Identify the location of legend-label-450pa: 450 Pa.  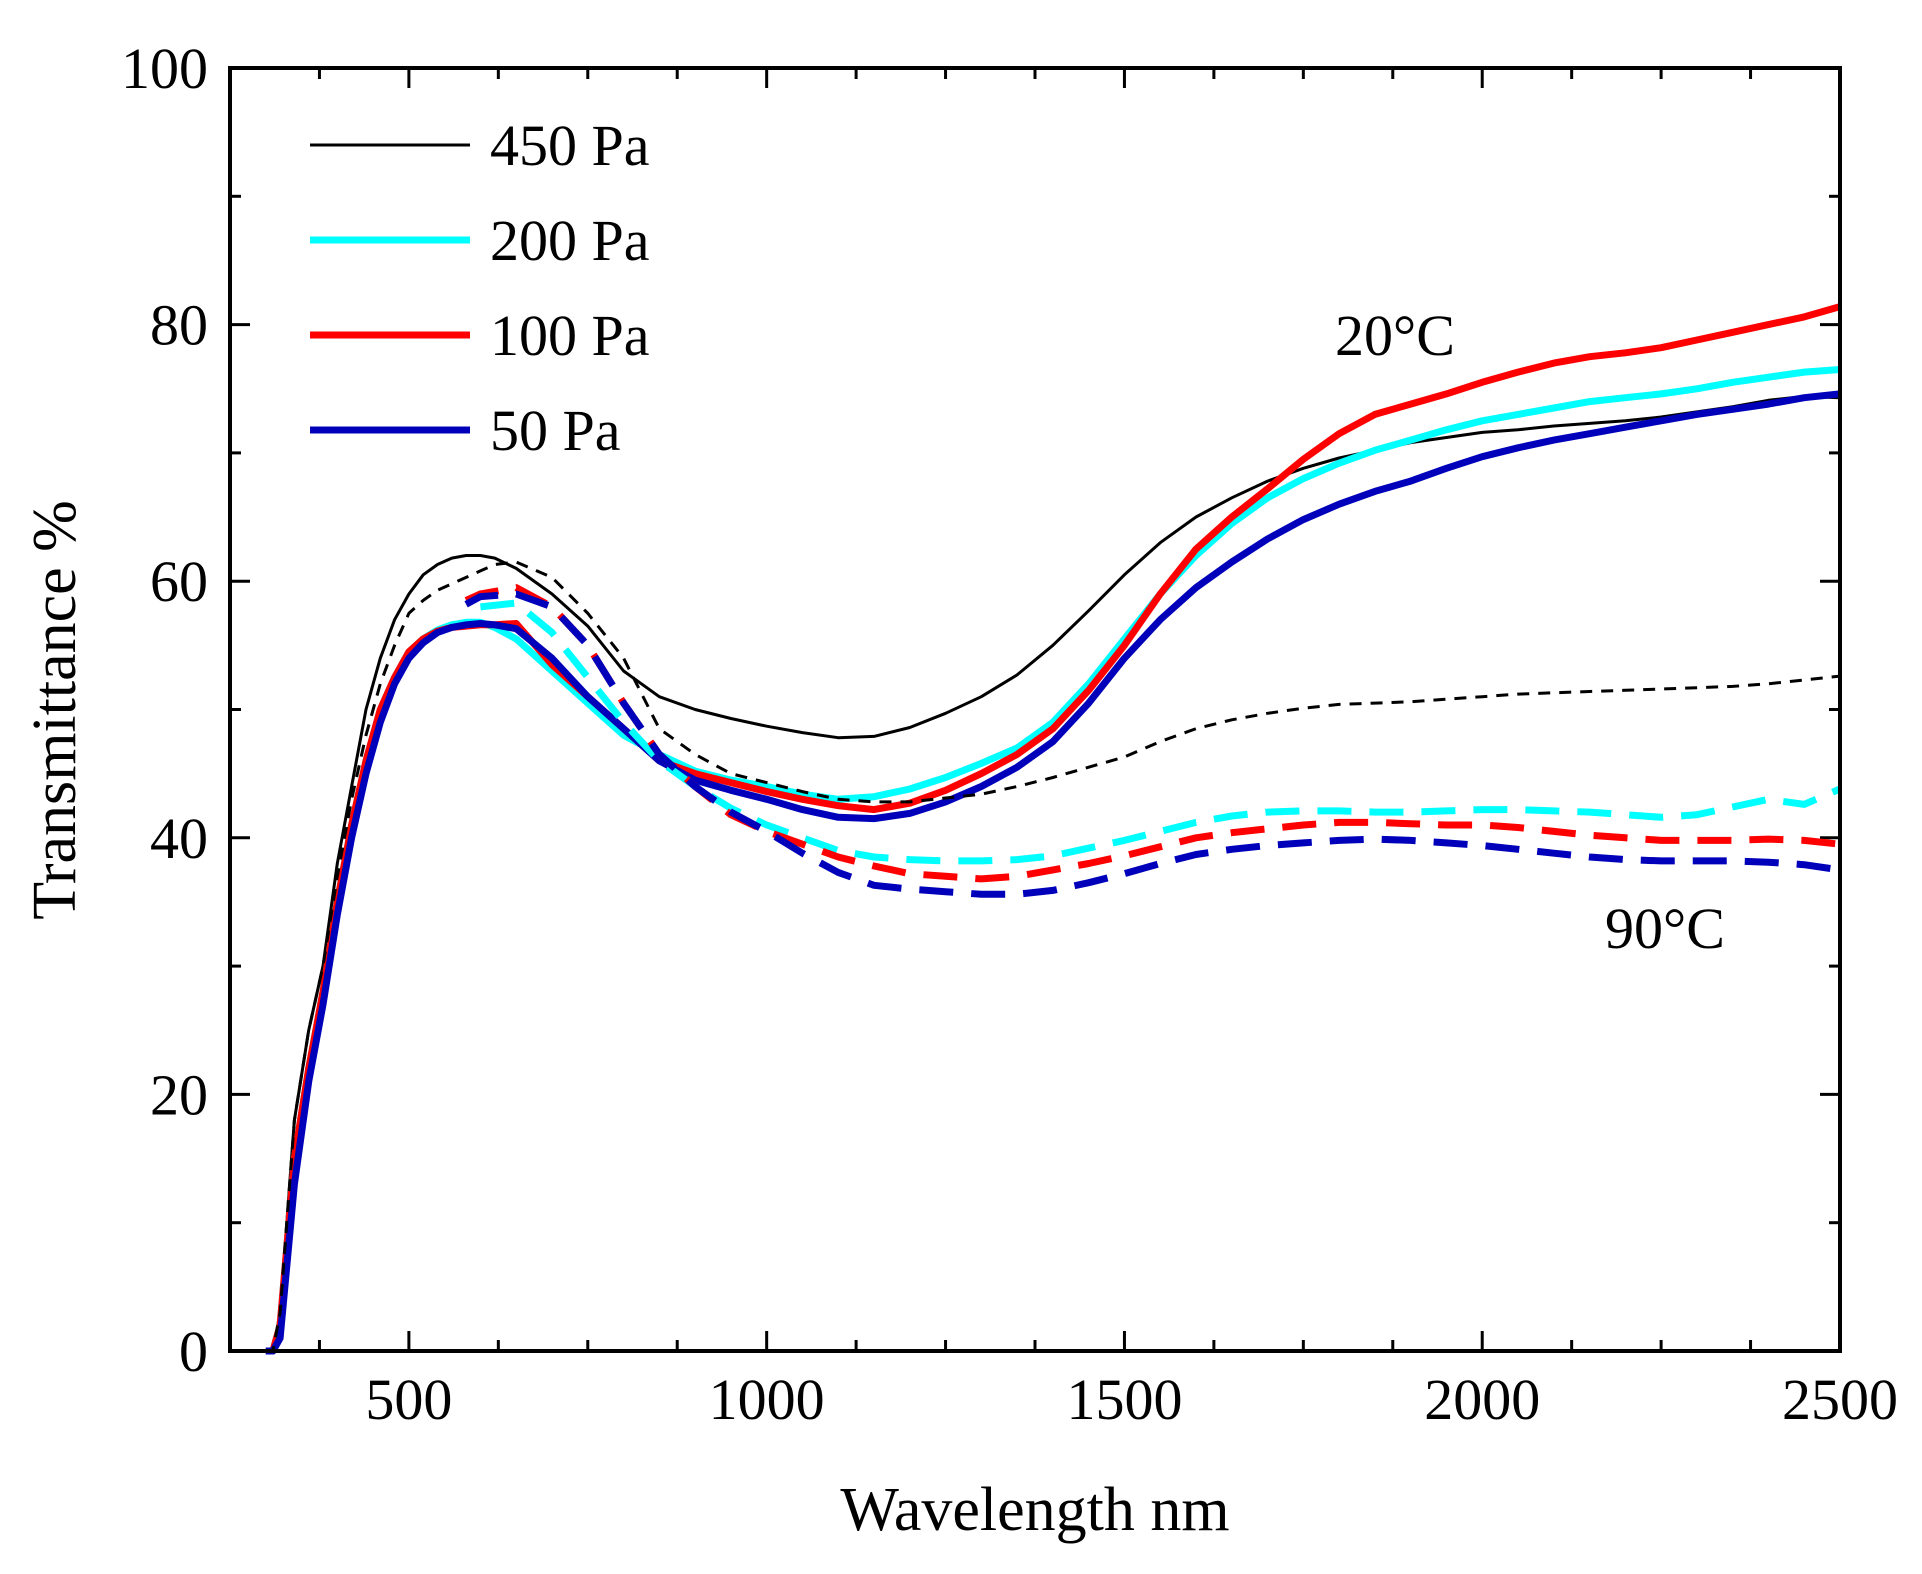
(570, 145).